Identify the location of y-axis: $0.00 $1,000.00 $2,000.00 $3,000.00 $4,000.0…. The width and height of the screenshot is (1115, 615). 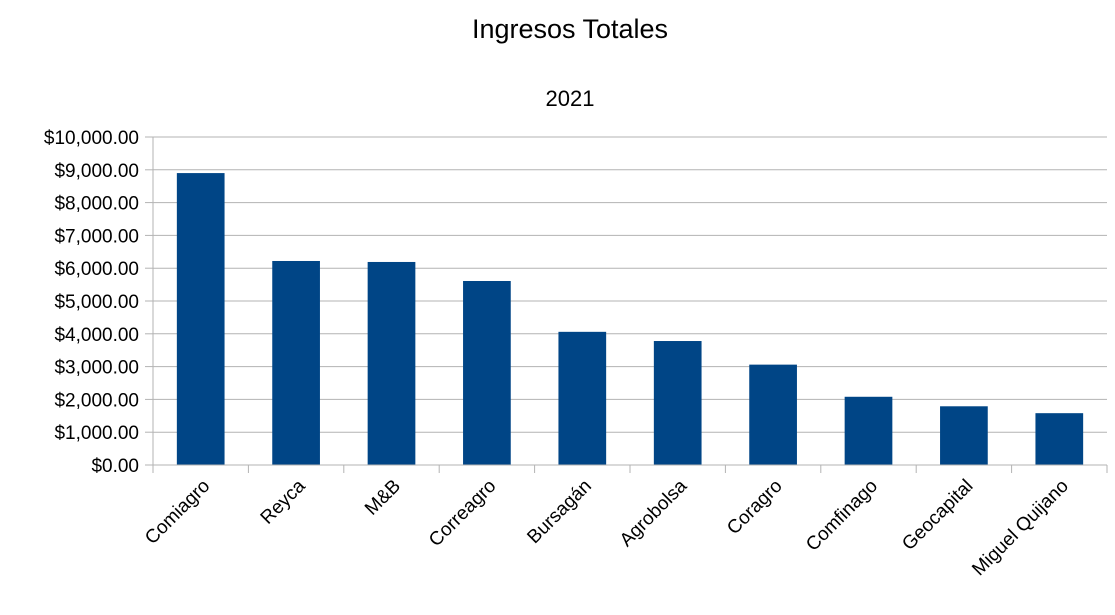
(99, 302).